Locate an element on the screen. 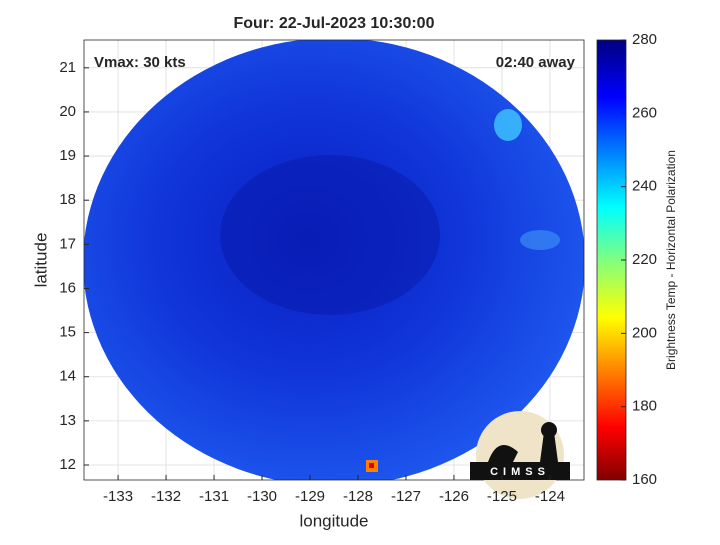 Image resolution: width=720 pixels, height=545 pixels. annotation: 02:40 away is located at coordinates (536, 62).